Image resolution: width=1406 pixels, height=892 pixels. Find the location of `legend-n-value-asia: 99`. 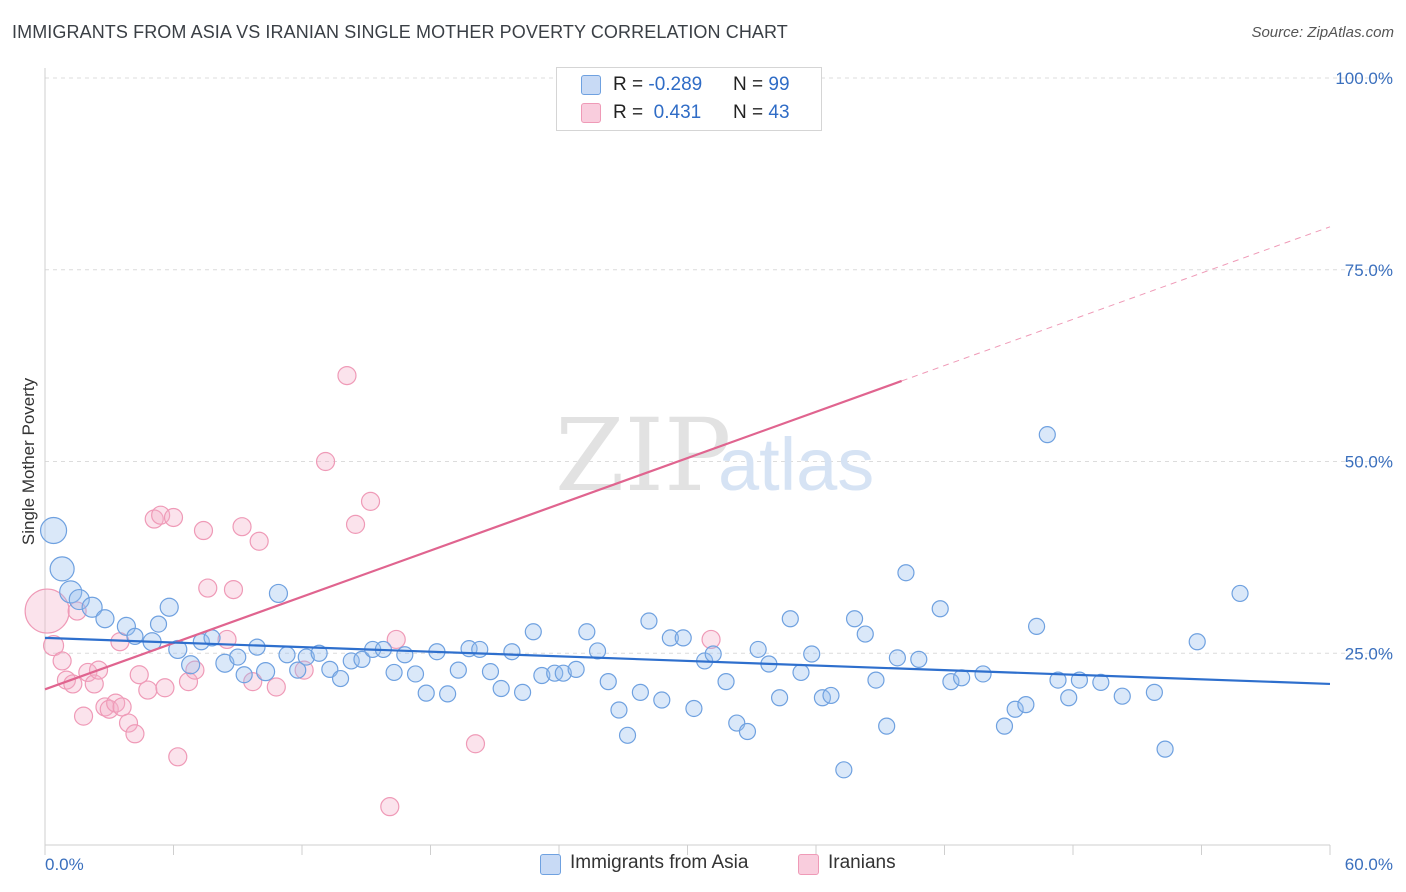

legend-n-value-asia: 99 is located at coordinates (779, 84).